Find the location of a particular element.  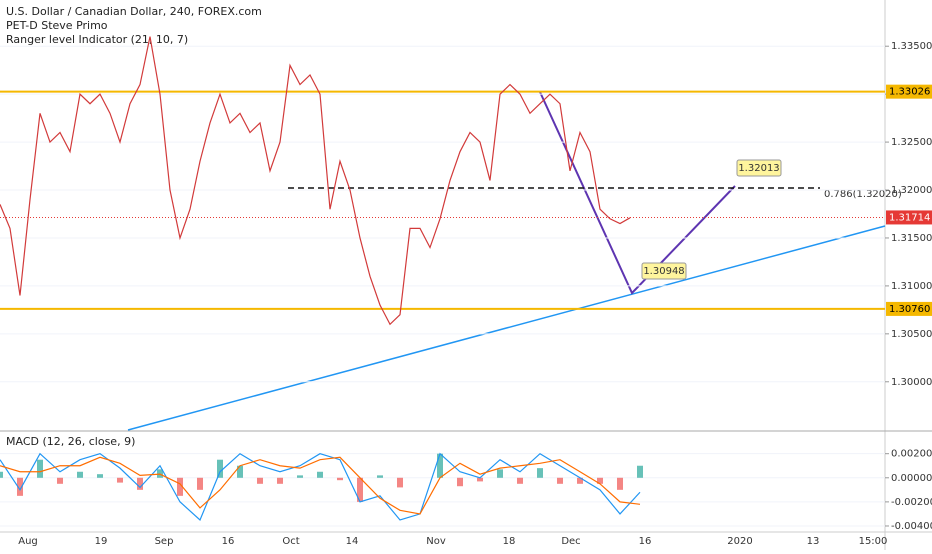

price-level-label: 1.30760 is located at coordinates (909, 309).